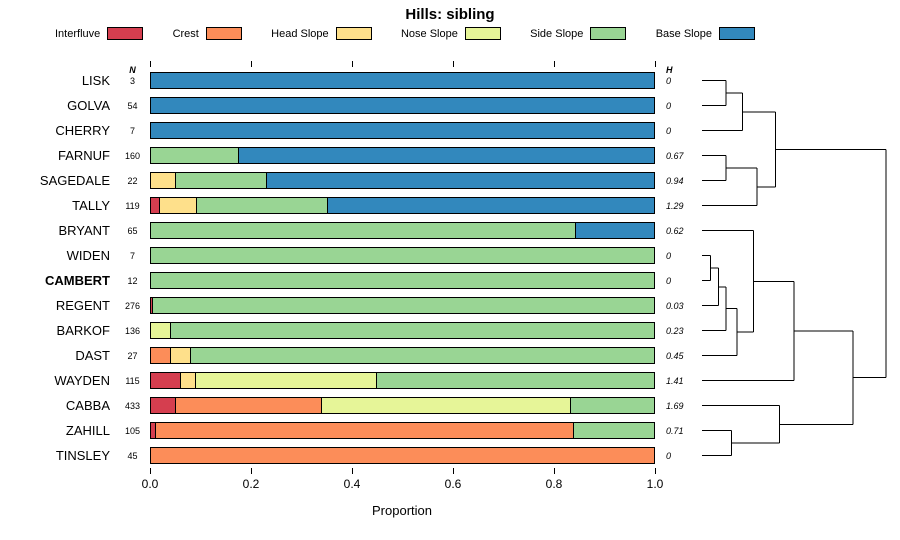  Describe the element at coordinates (132, 330) in the screenshot. I see `row-n-value: 136` at that location.